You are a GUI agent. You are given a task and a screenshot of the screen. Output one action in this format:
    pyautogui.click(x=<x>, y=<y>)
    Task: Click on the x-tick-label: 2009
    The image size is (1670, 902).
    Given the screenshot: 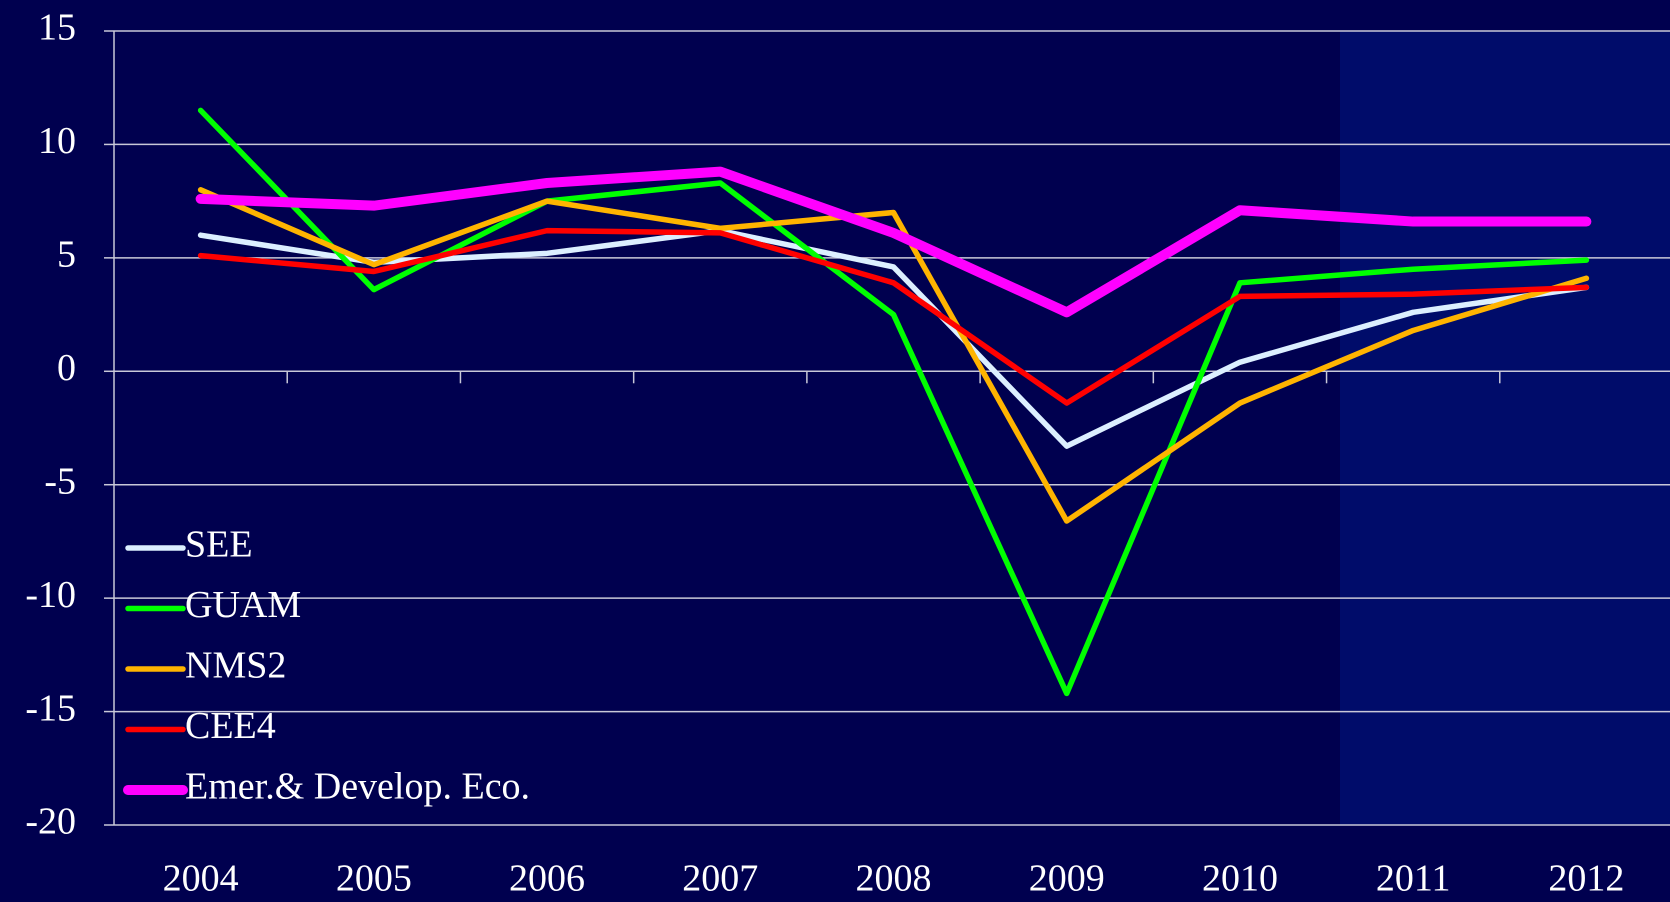 What is the action you would take?
    pyautogui.click(x=1067, y=879)
    